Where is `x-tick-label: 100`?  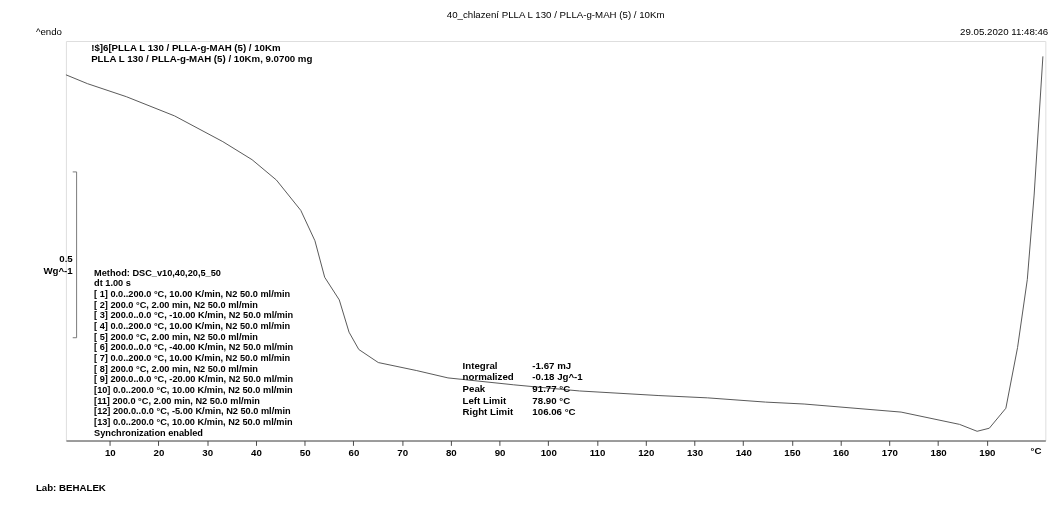 x-tick-label: 100 is located at coordinates (548, 452).